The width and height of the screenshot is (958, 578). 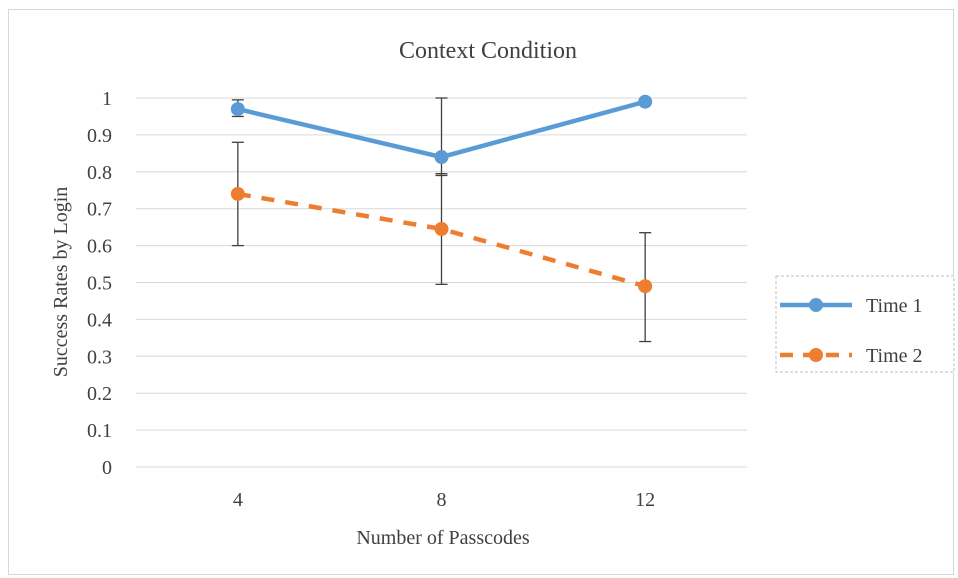 I want to click on x-axis-ticks: 4 8 12, so click(x=444, y=500).